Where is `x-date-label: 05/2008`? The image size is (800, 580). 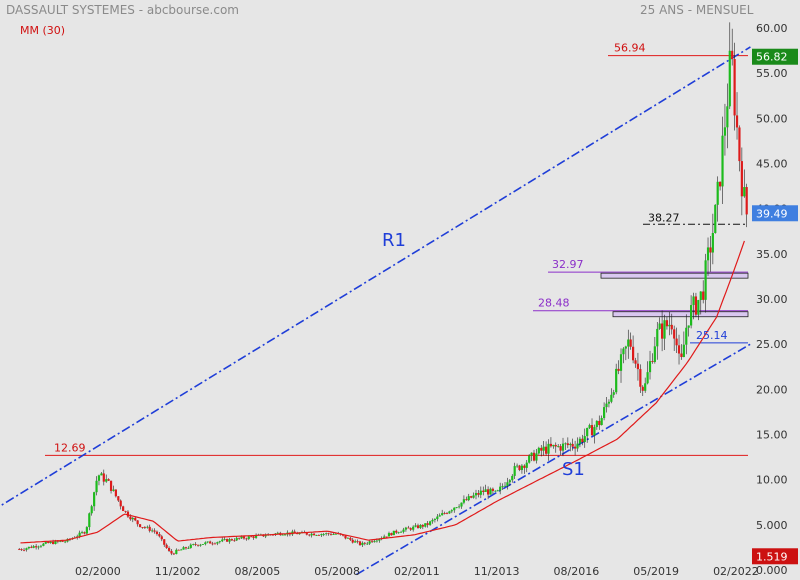
x-date-label: 05/2008 is located at coordinates (337, 571).